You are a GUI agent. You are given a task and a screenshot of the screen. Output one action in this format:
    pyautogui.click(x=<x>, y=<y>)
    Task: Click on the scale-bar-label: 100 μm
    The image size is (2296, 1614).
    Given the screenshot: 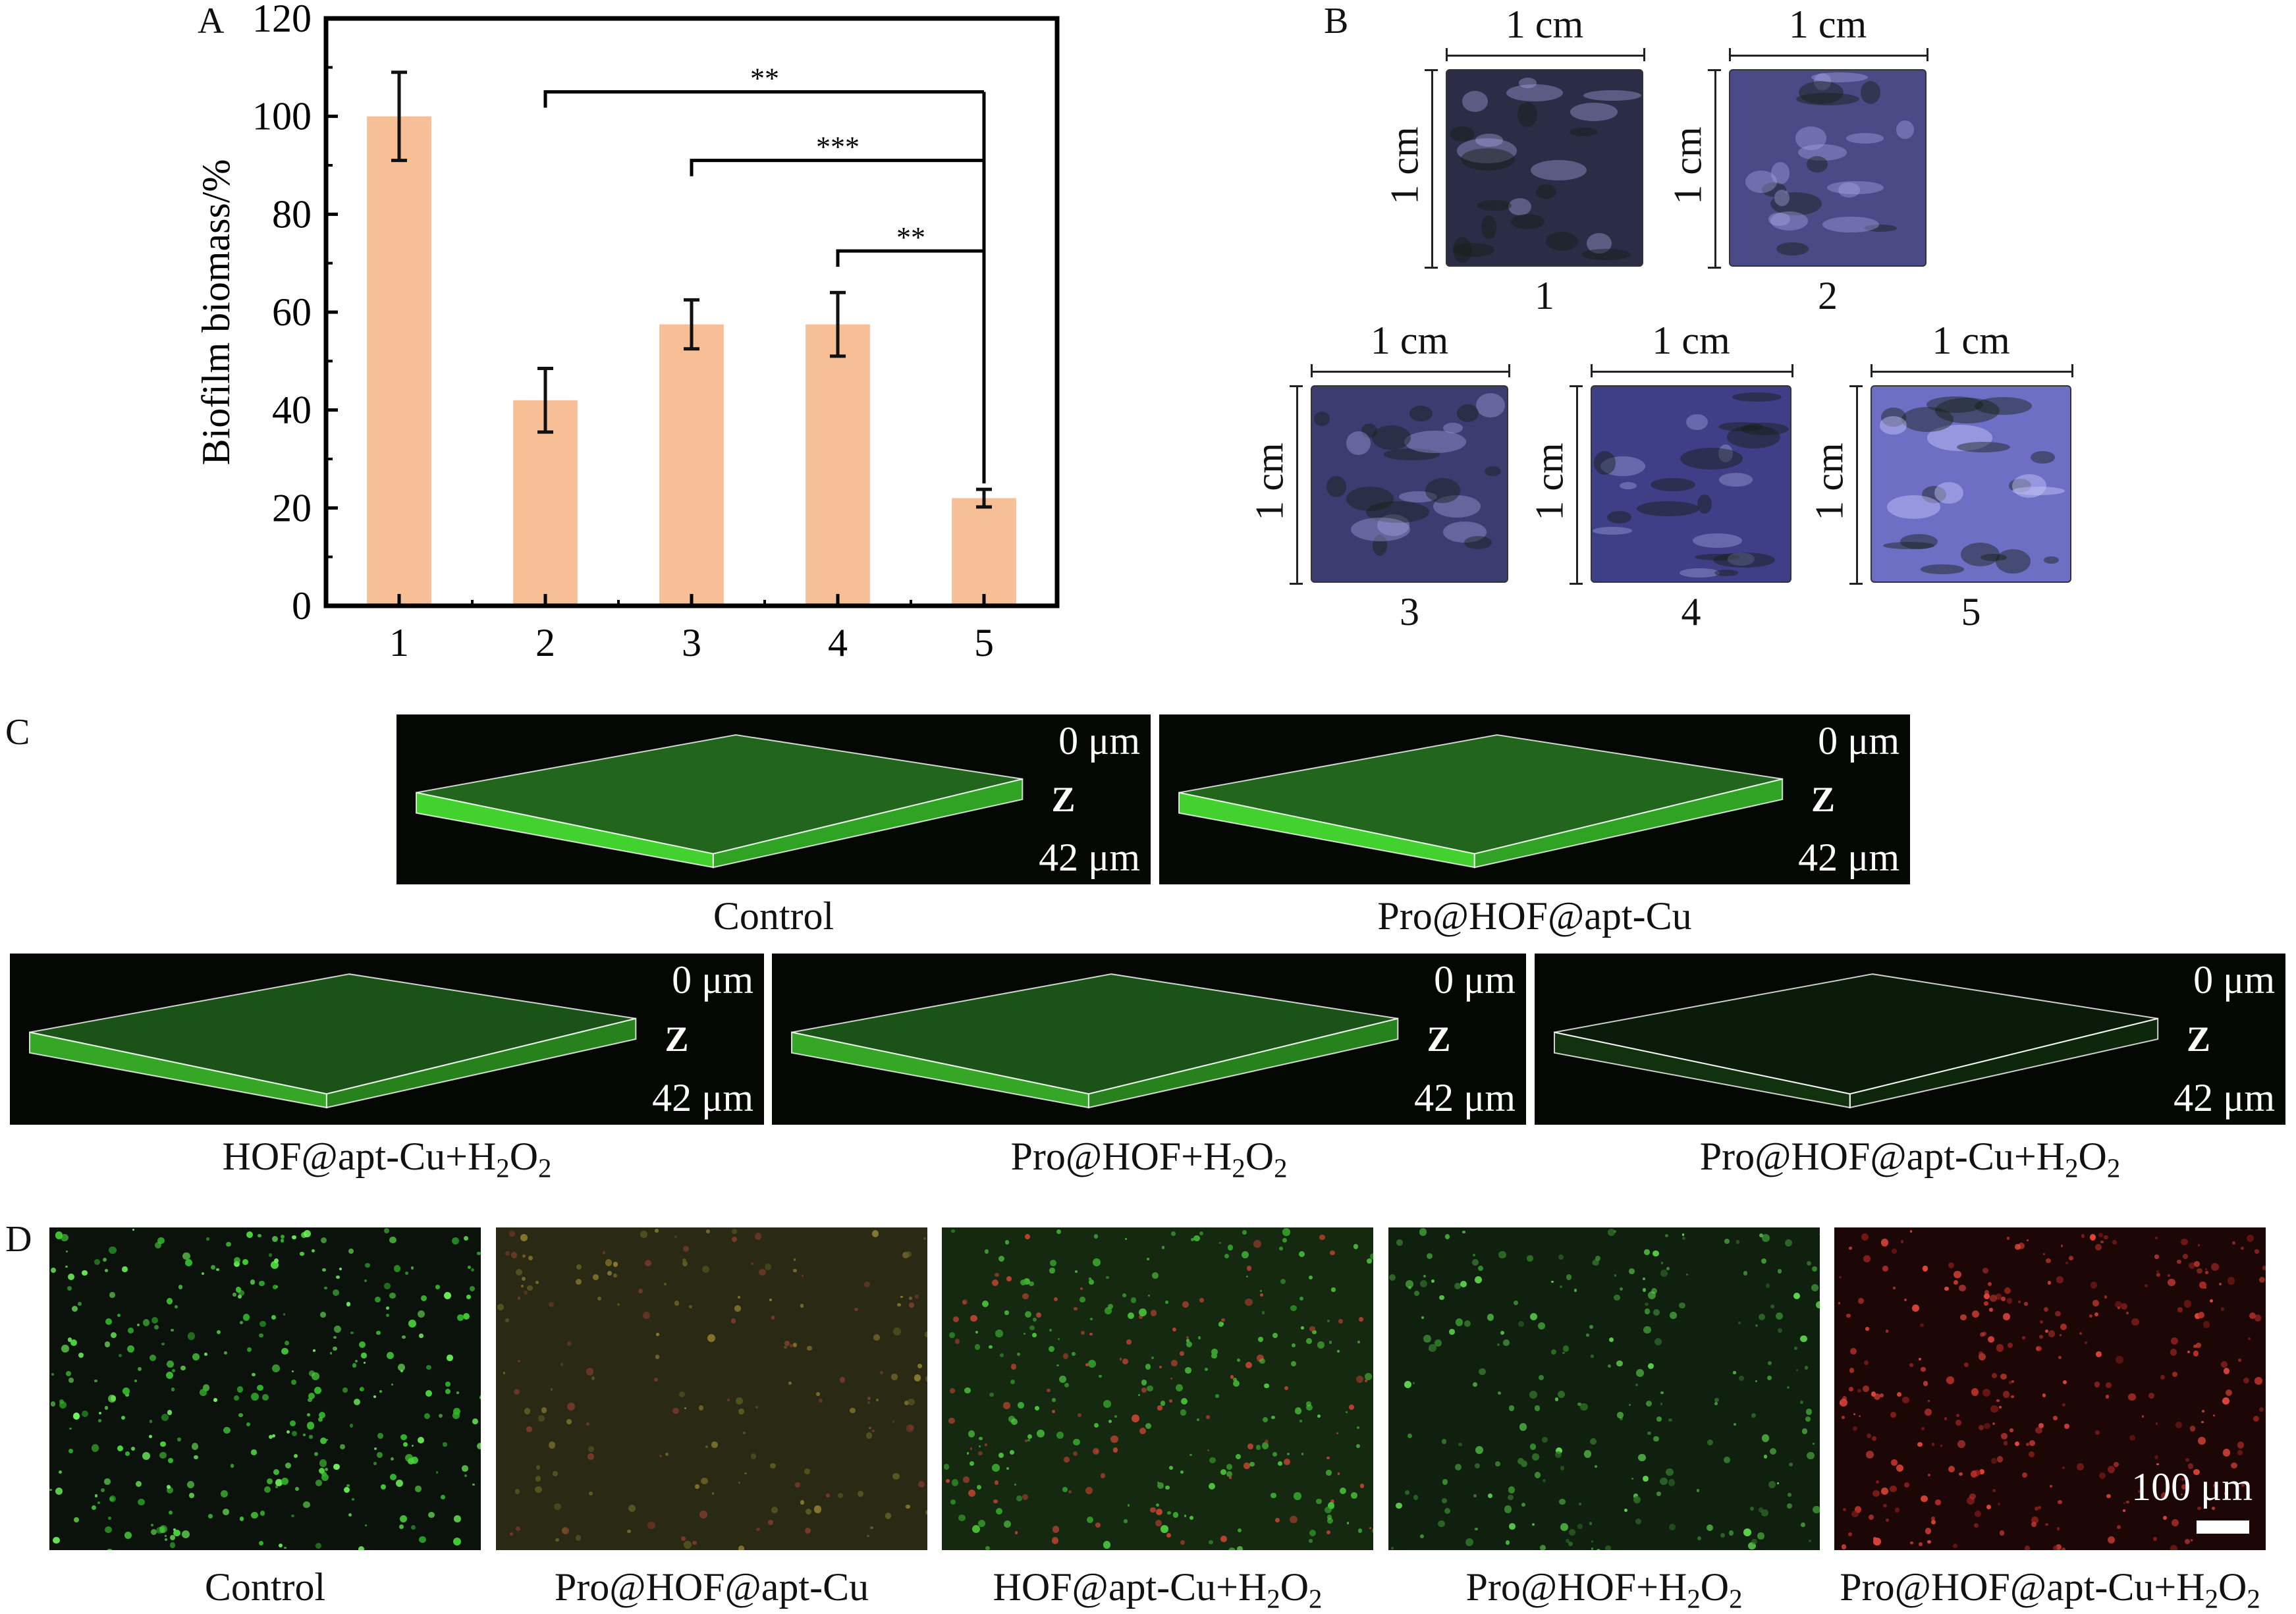 What is the action you would take?
    pyautogui.click(x=2173, y=1487)
    